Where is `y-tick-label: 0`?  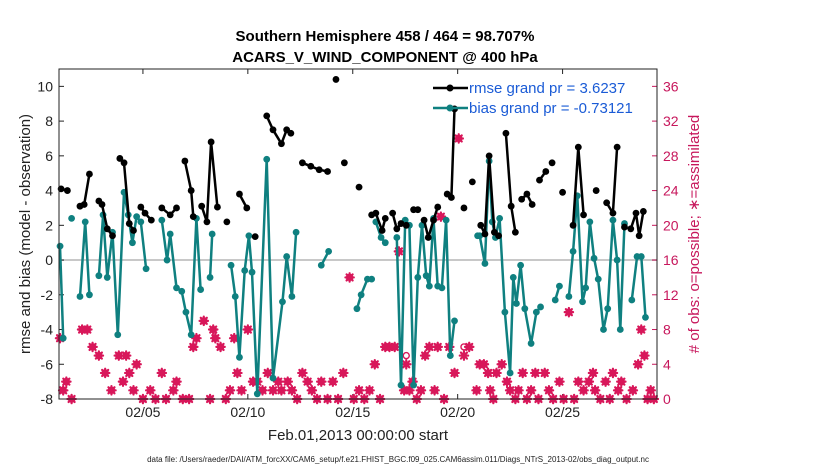 y-tick-label: 0 is located at coordinates (49, 260).